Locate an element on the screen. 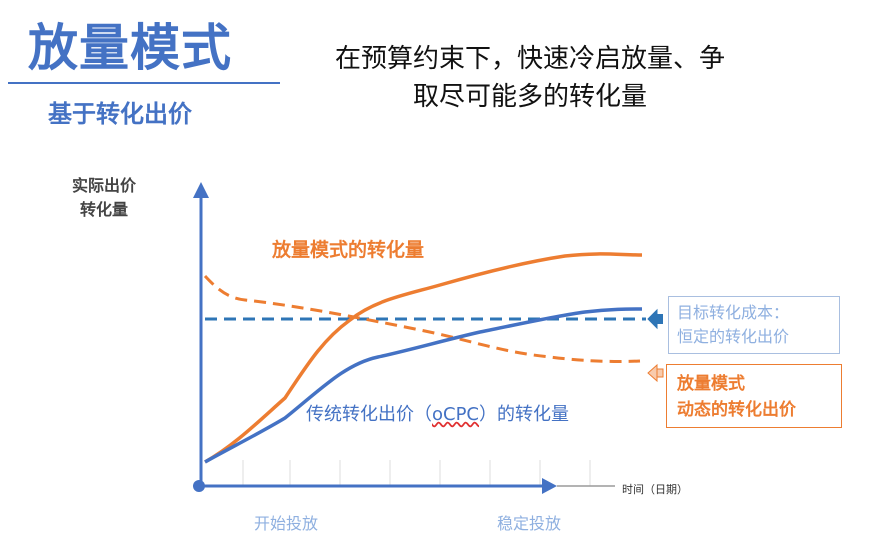  dynamic-bid-line-2: 动态的转化出价 is located at coordinates (736, 410).